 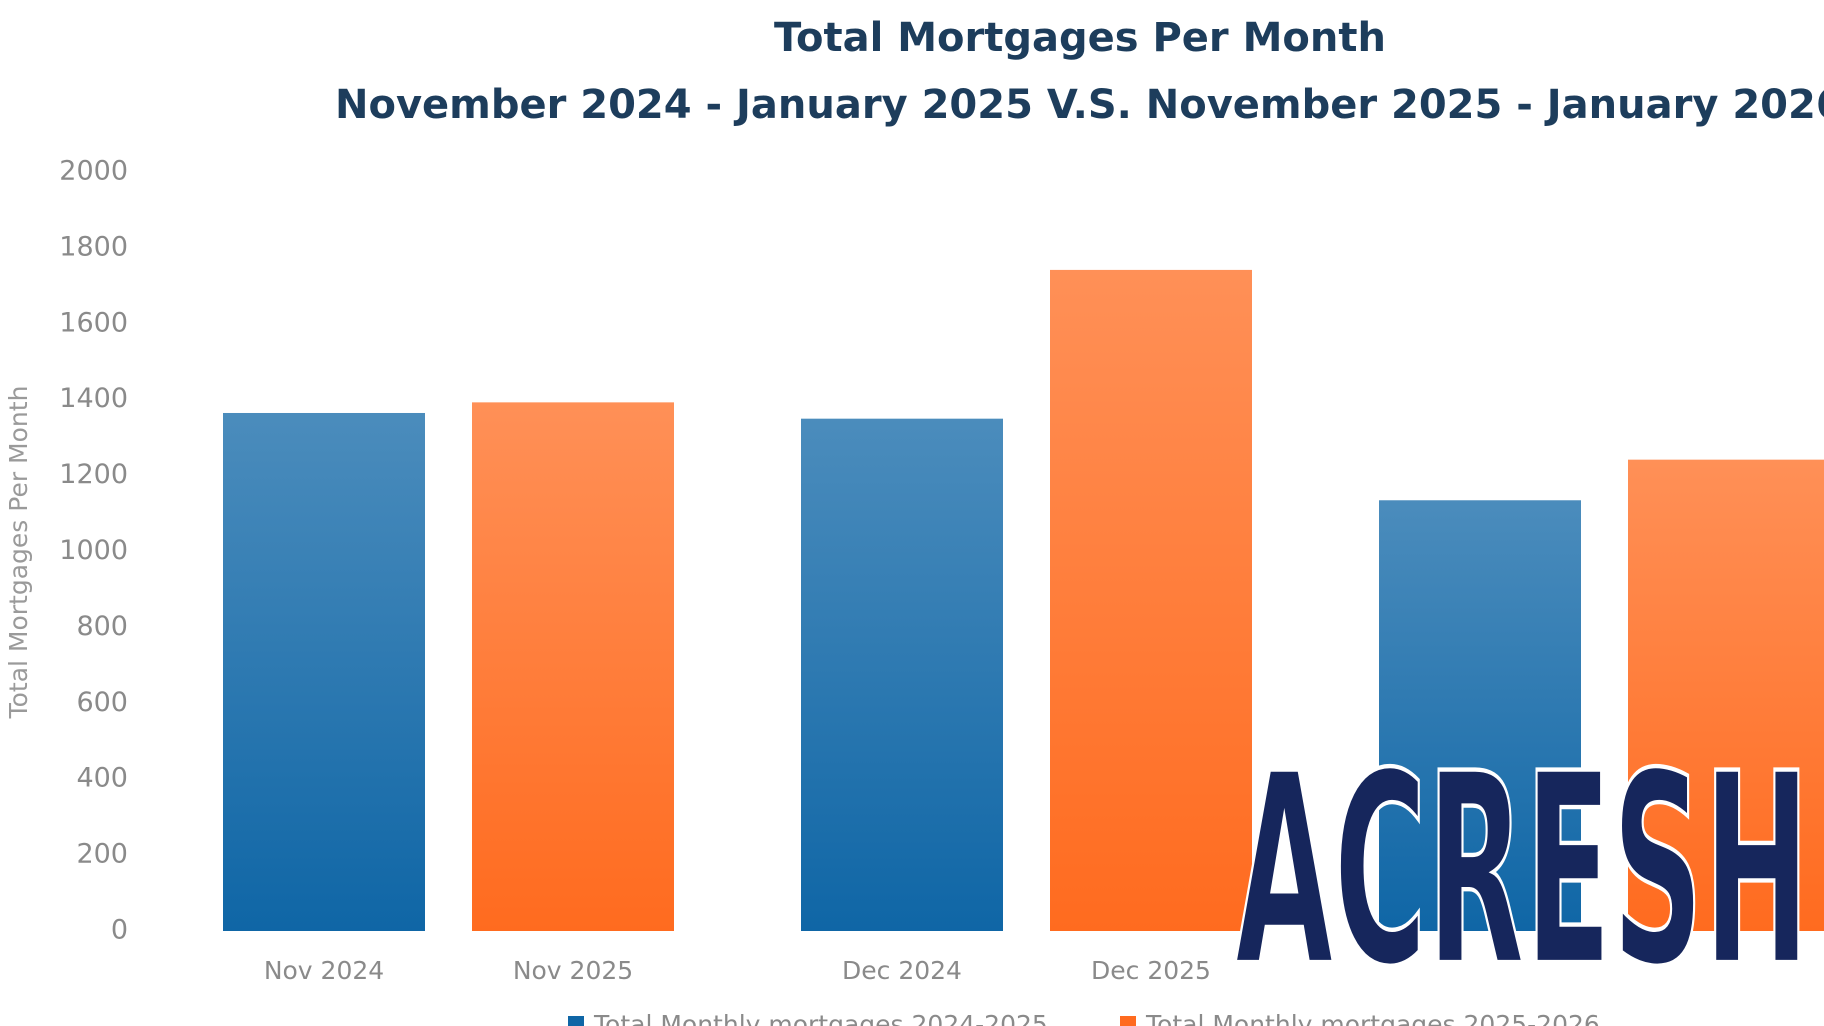 I want to click on x-tick-label: Dec 2025, so click(x=1151, y=970).